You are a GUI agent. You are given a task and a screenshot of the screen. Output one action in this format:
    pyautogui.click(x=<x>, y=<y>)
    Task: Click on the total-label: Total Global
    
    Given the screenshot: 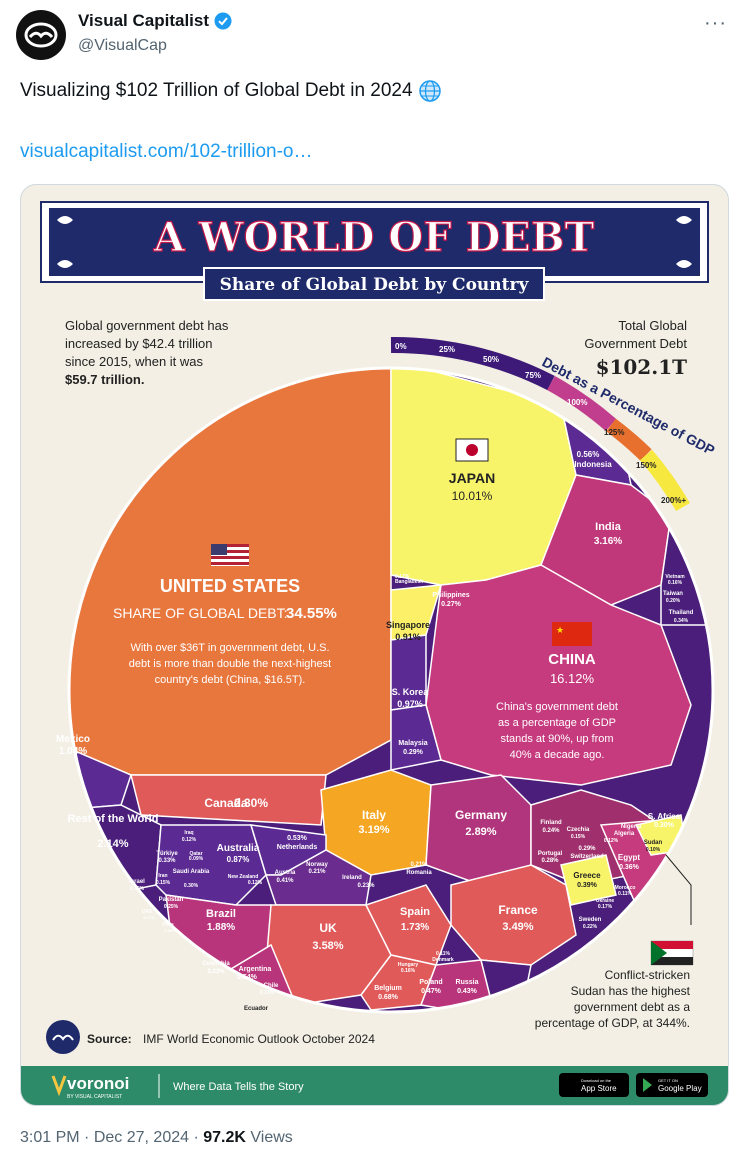 What is the action you would take?
    pyautogui.click(x=652, y=325)
    